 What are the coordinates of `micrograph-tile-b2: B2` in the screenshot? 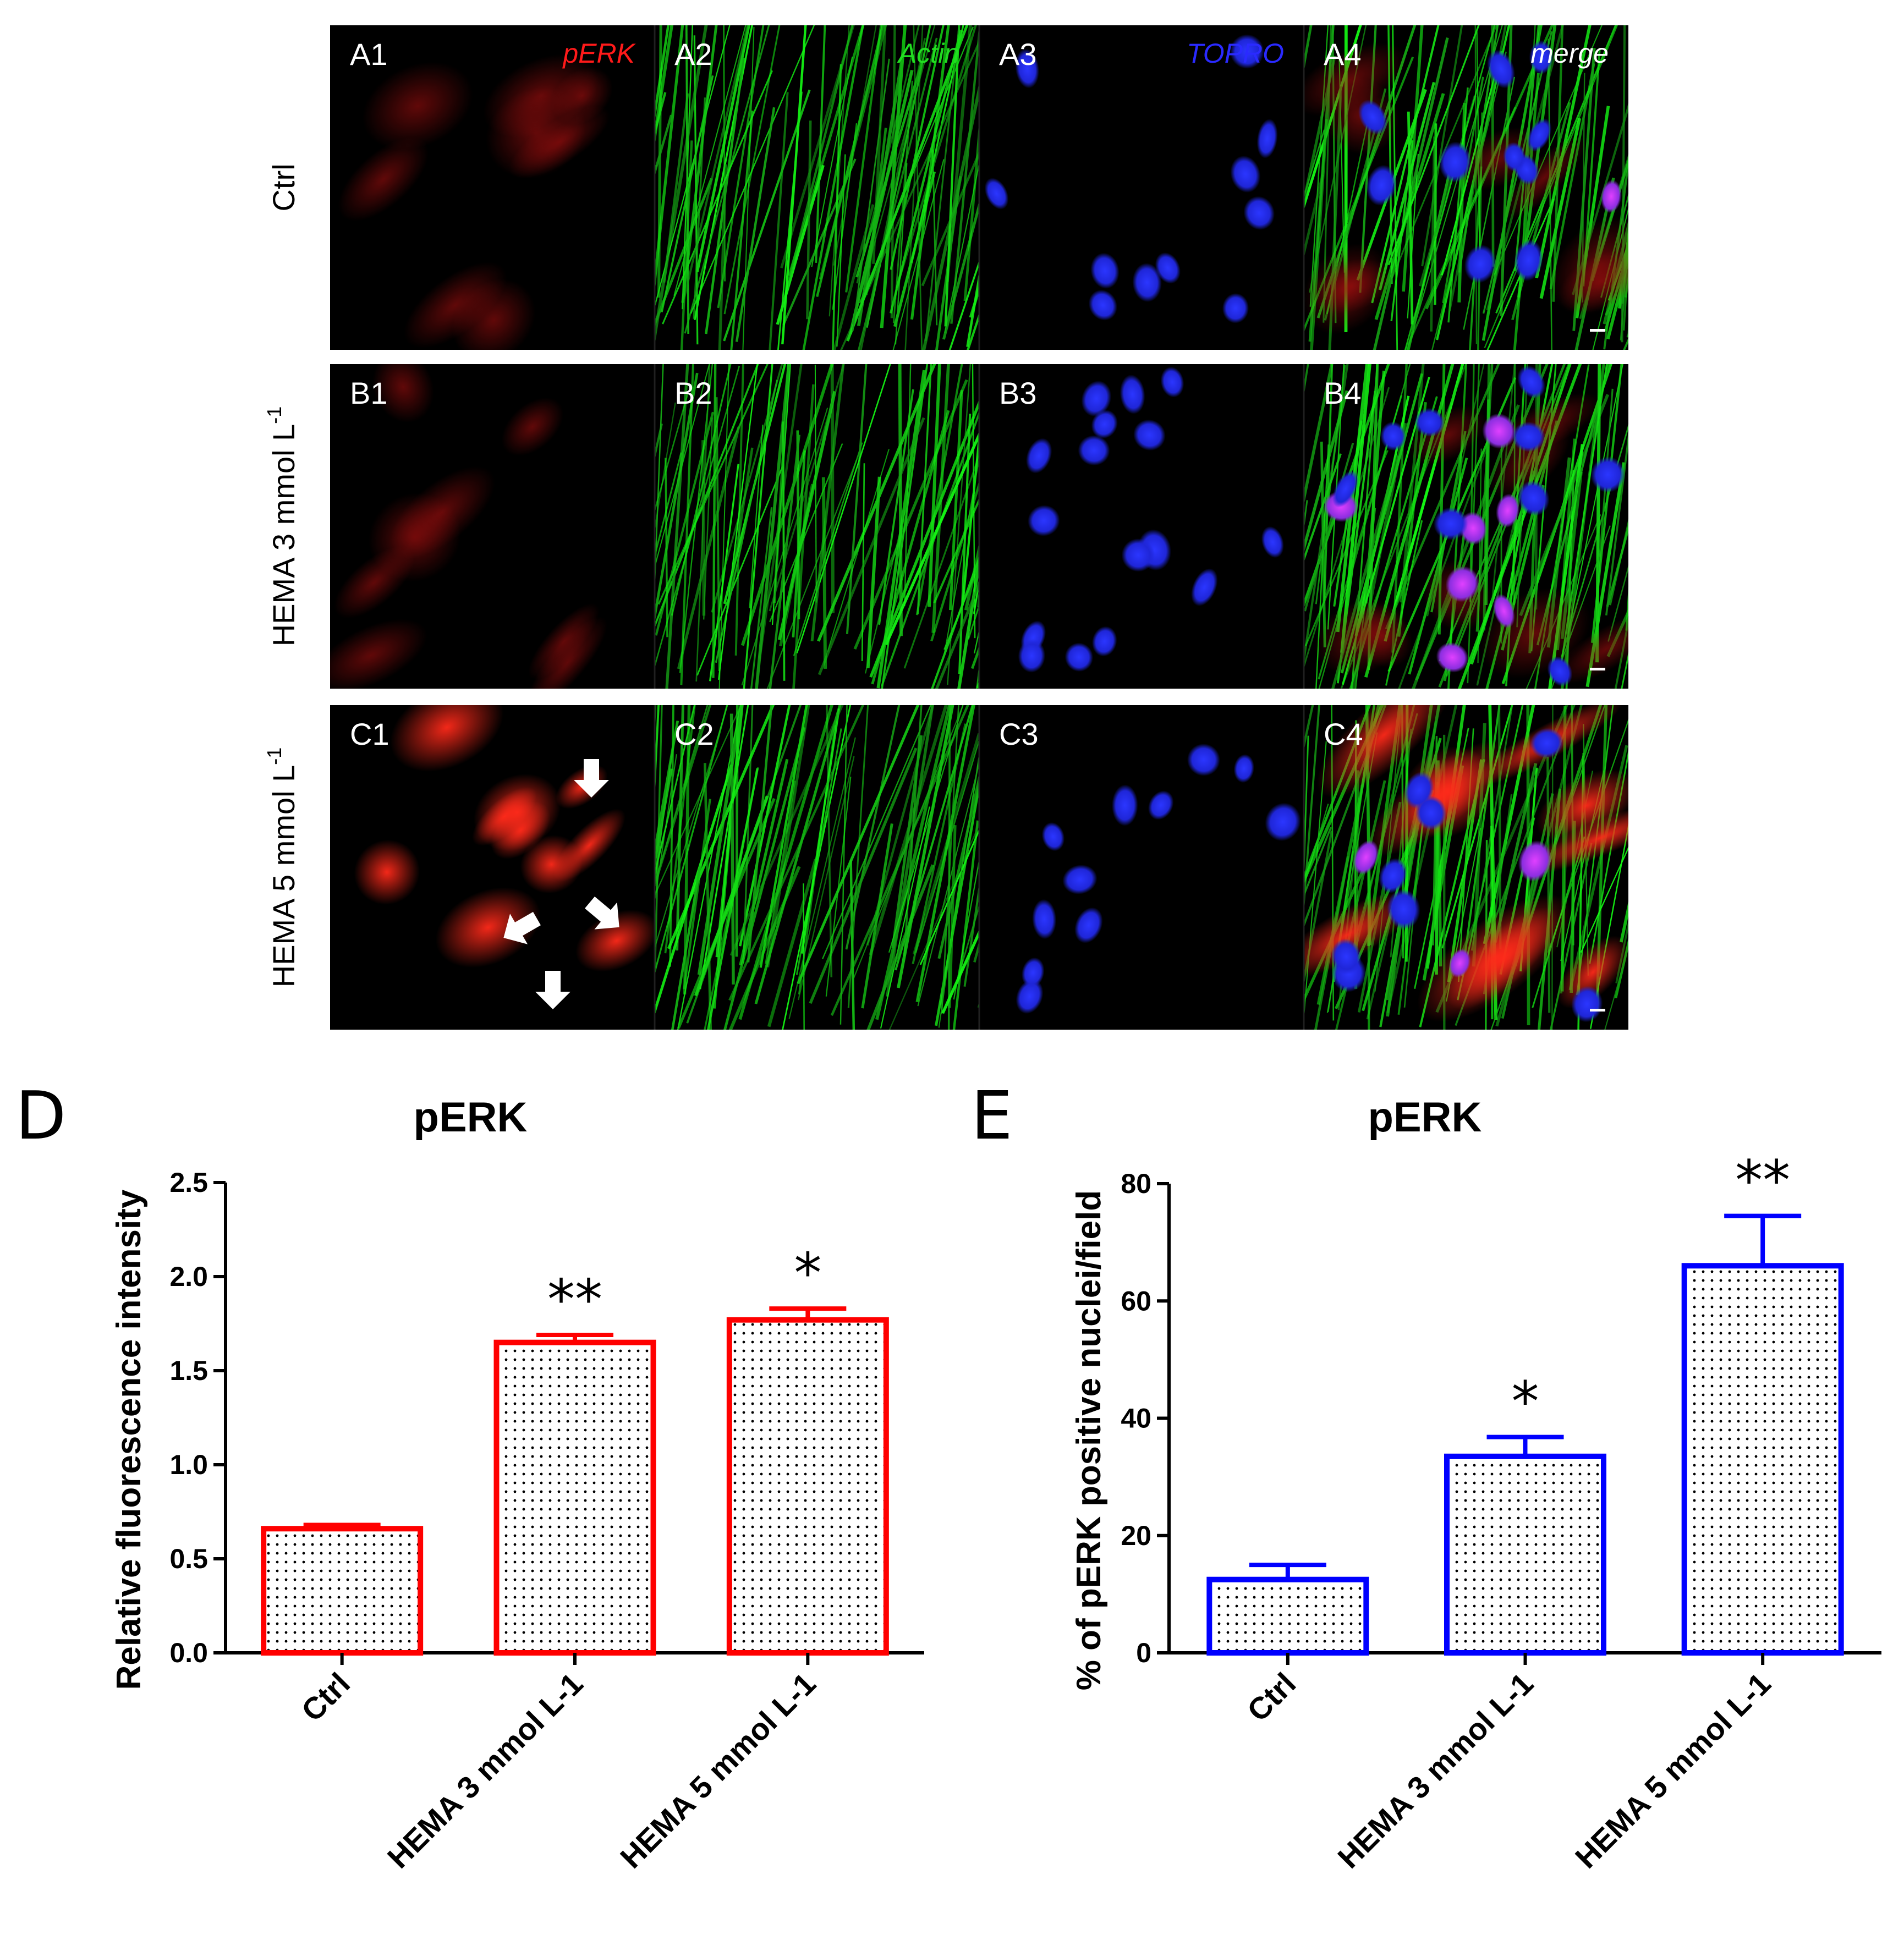 It's located at (817, 526).